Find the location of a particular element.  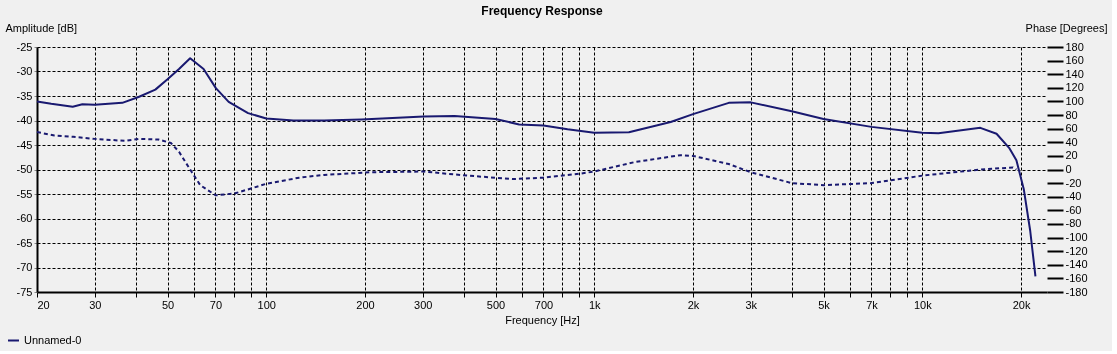

x-tick-label: 700 is located at coordinates (544, 304).